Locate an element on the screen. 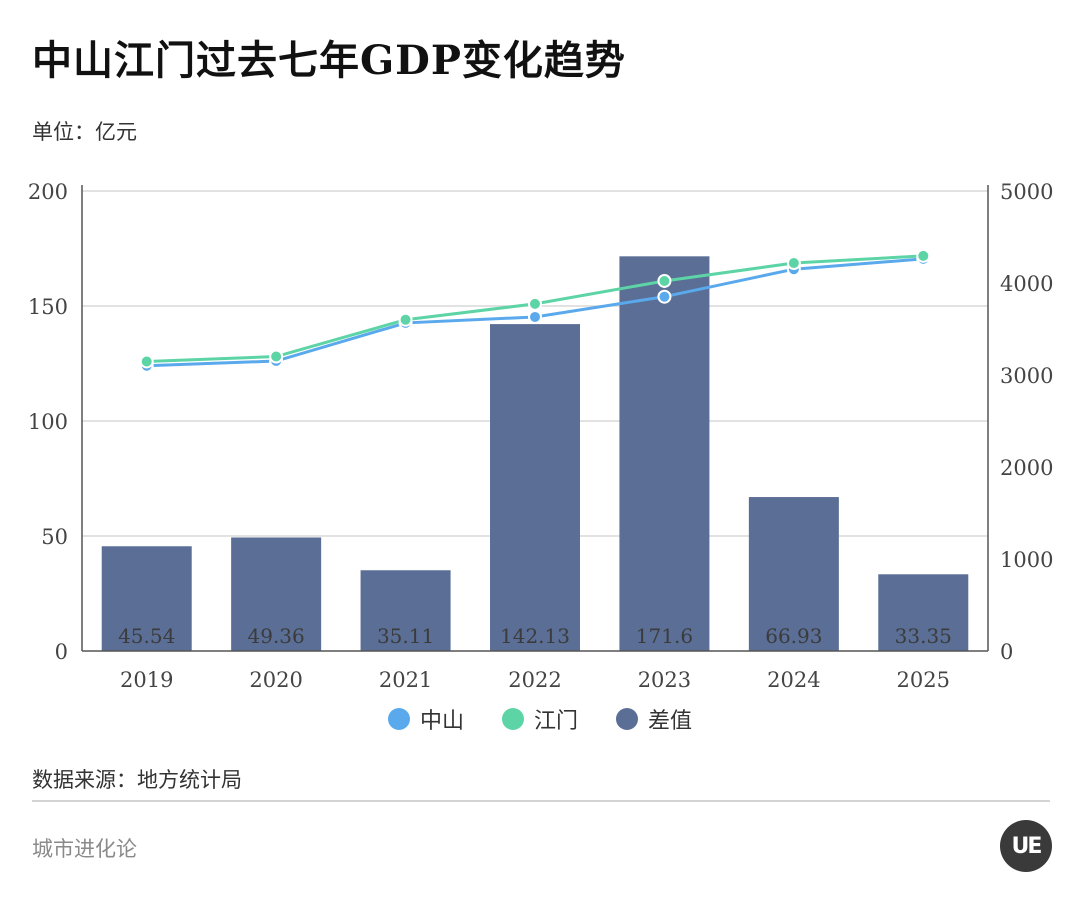  right-tick-label: 5000 is located at coordinates (1026, 192).